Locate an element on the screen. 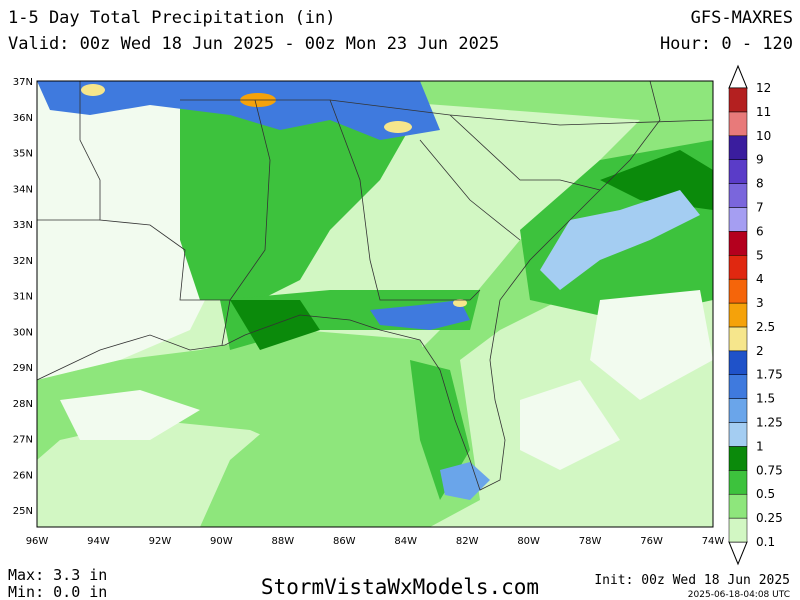 This screenshot has height=600, width=800. hour: Hour: 0 - 120 is located at coordinates (726, 44).